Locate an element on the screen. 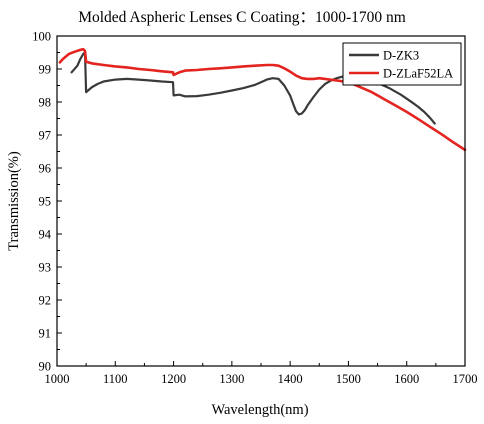 This screenshot has height=424, width=484. y-tick-label: 96 is located at coordinates (45, 169).